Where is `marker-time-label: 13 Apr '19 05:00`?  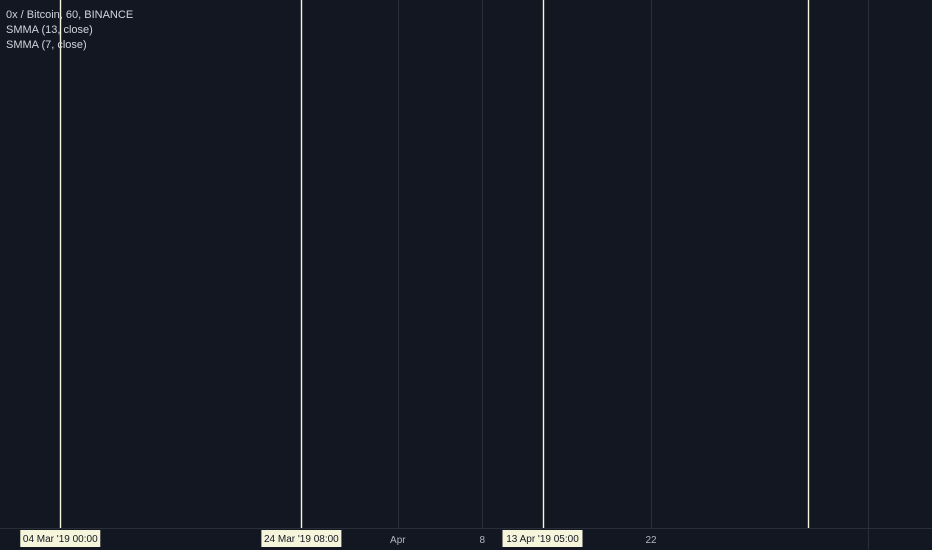
marker-time-label: 13 Apr '19 05:00 is located at coordinates (542, 539).